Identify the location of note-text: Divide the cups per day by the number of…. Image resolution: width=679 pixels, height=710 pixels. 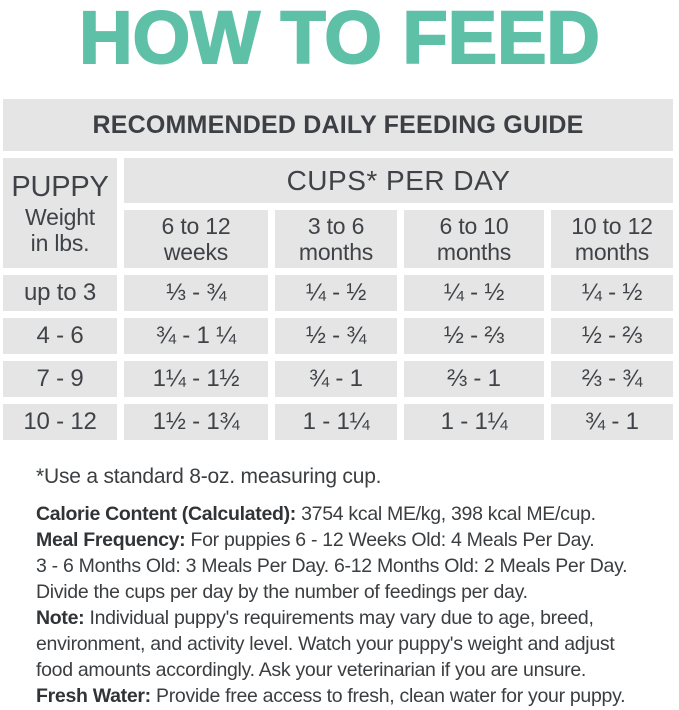
(282, 592).